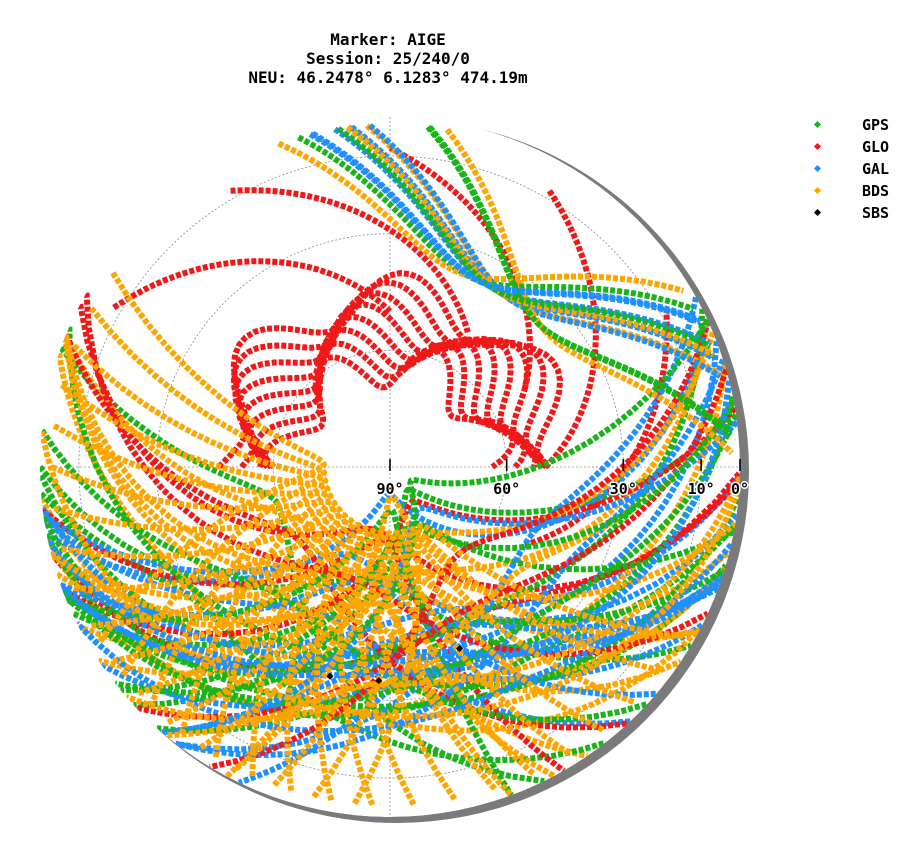 This screenshot has width=920, height=860. I want to click on legend-item-bds: BDS, so click(862, 192).